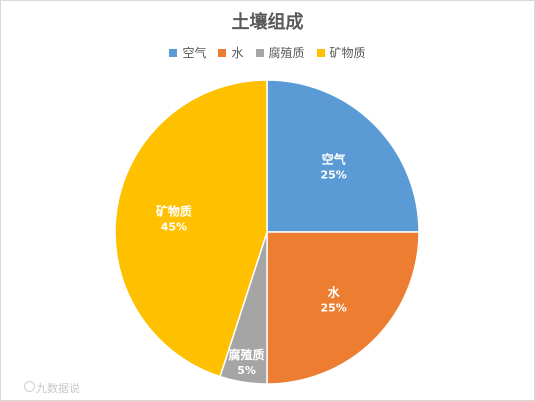 The width and height of the screenshot is (535, 401). I want to click on chart-legend: 空气 水 腐殖质 矿物质, so click(267, 52).